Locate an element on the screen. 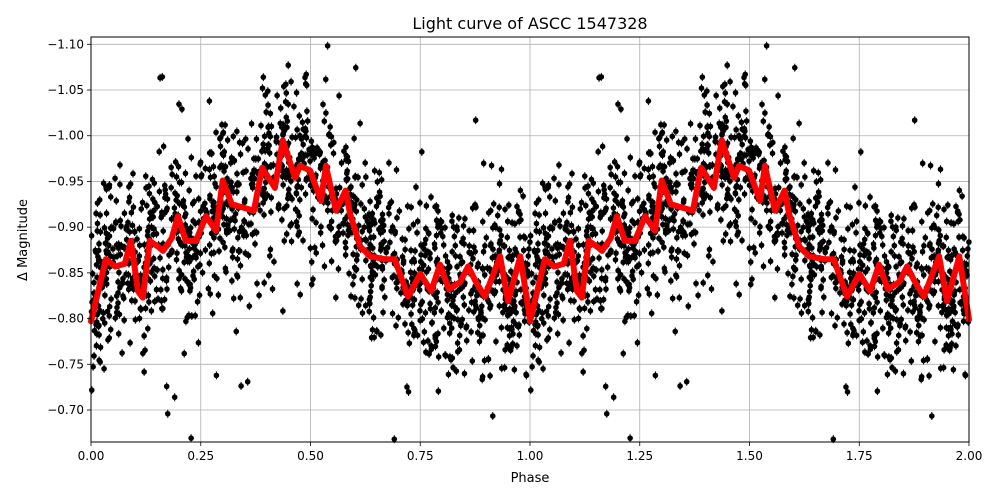  y-axis-label: Δ Magnitude is located at coordinates (23, 240).